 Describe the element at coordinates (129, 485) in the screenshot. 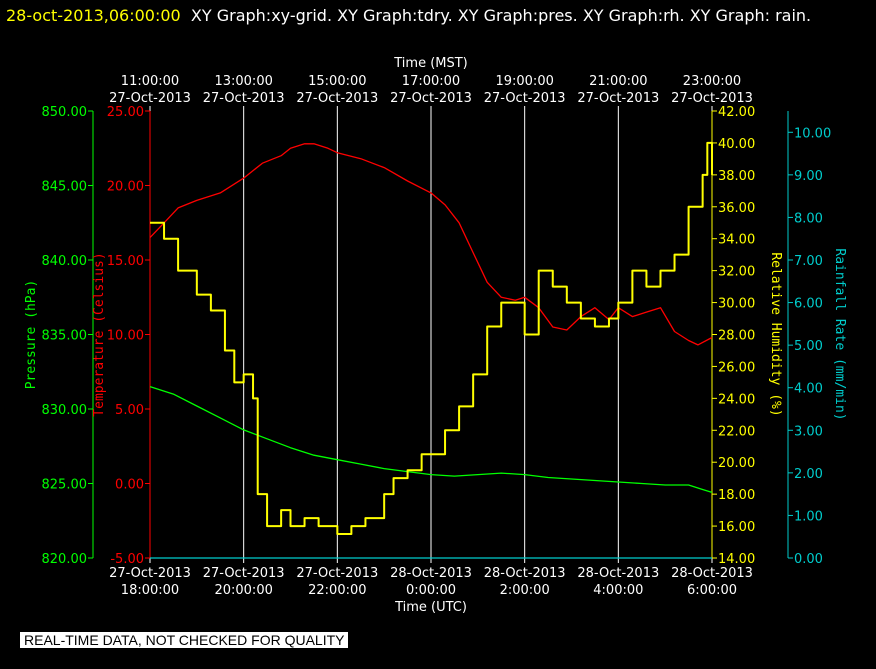

I see `temperature-tick-label: 0.00` at that location.